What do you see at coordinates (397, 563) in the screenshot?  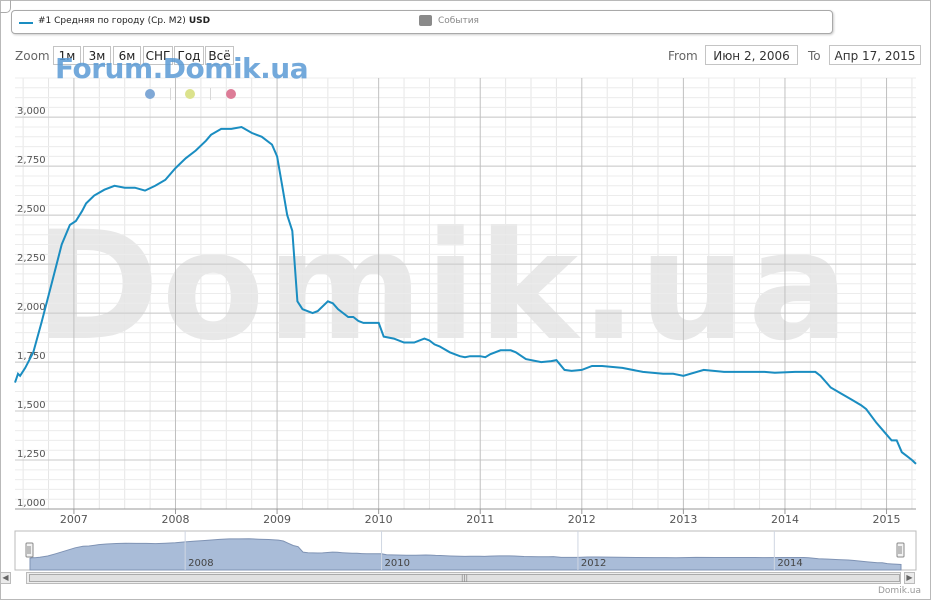 I see `navigator-year-label: 2010` at bounding box center [397, 563].